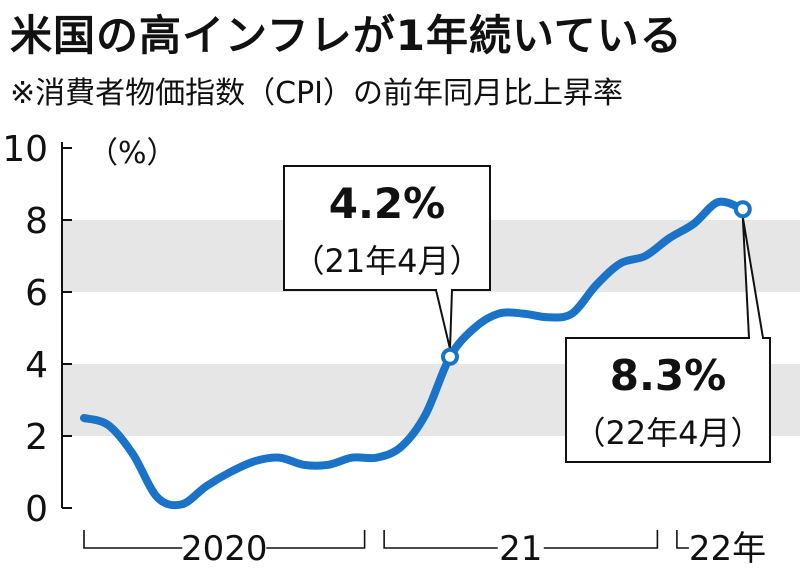  I want to click on y-axis-ticks: 0 2 4 6 8 10, so click(37, 329).